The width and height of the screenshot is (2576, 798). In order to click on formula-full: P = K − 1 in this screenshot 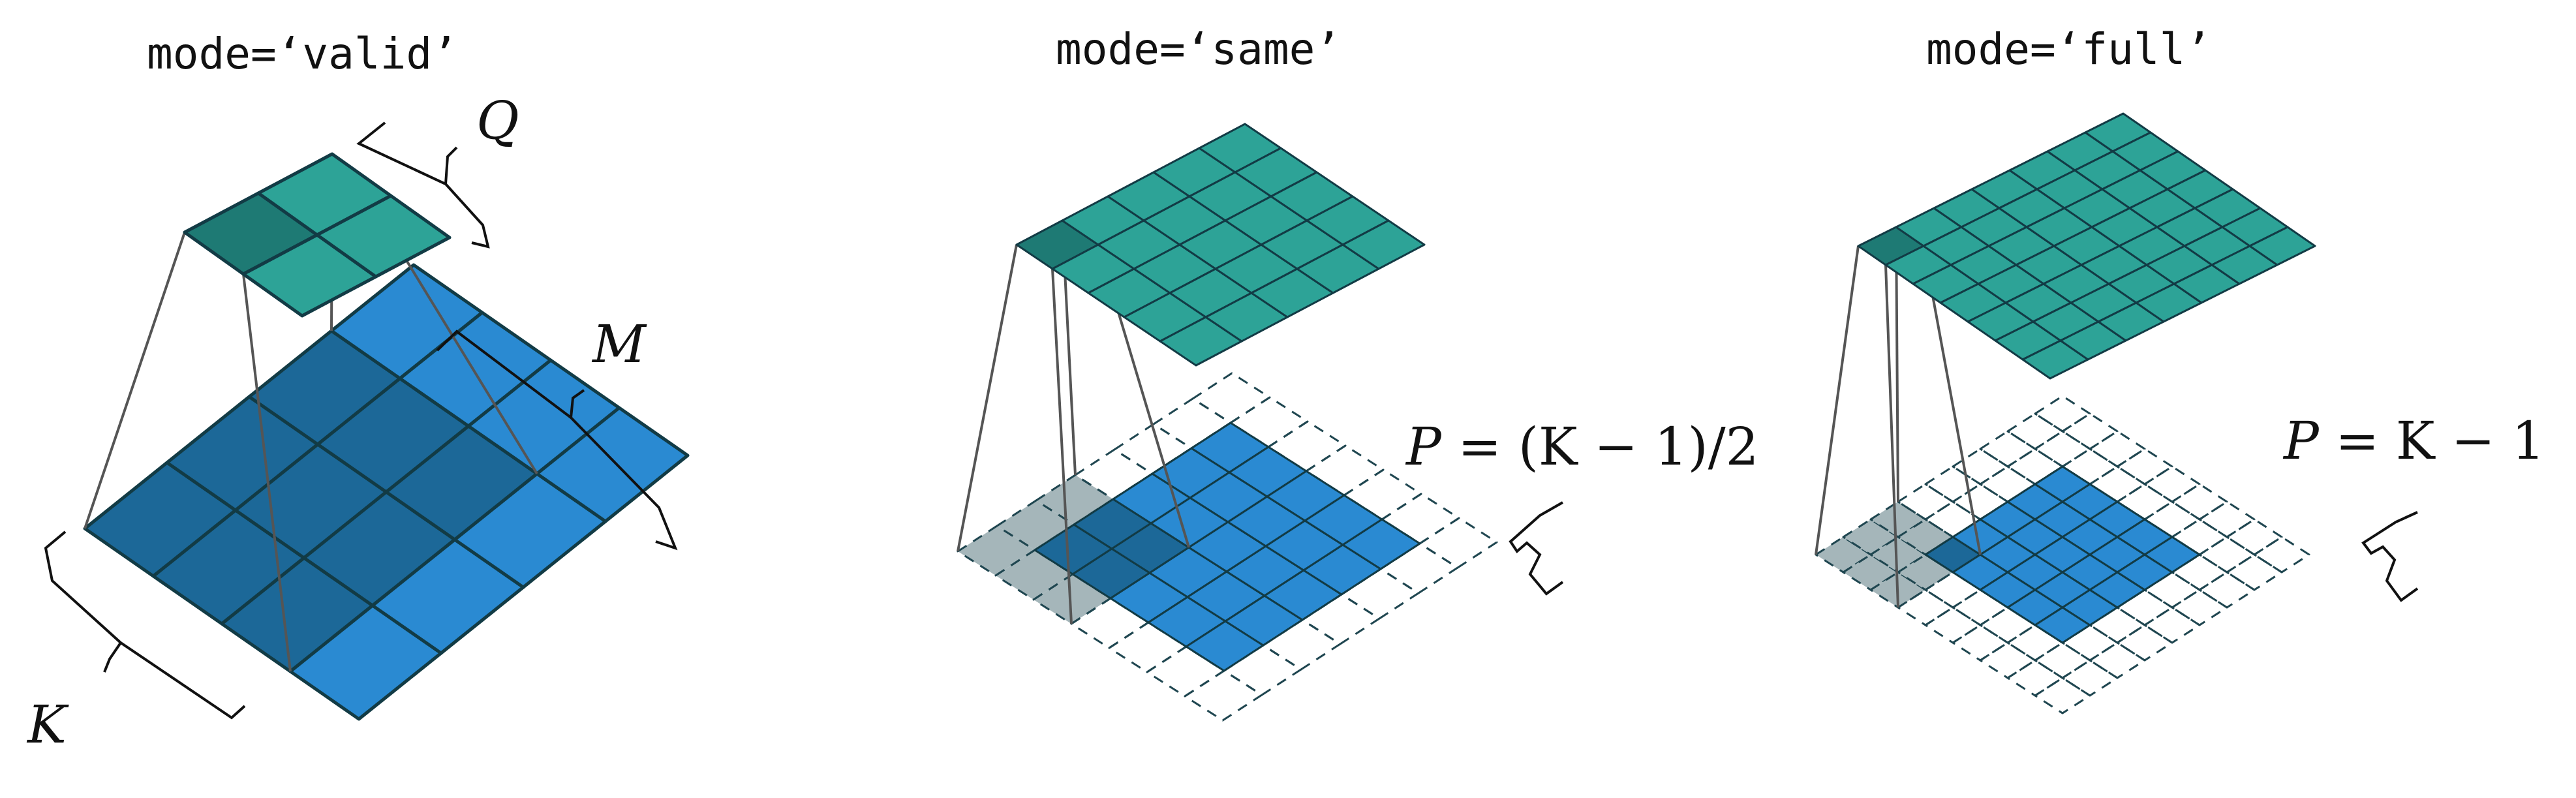, I will do `click(2413, 440)`.